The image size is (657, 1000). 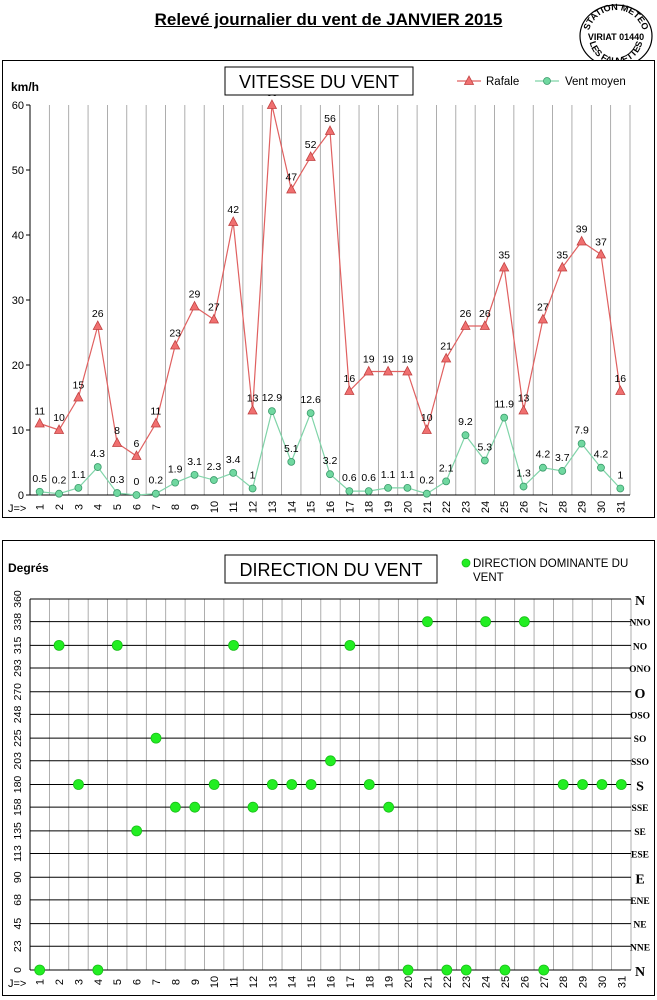 What do you see at coordinates (467, 982) in the screenshot?
I see `x-tick-label: 23` at bounding box center [467, 982].